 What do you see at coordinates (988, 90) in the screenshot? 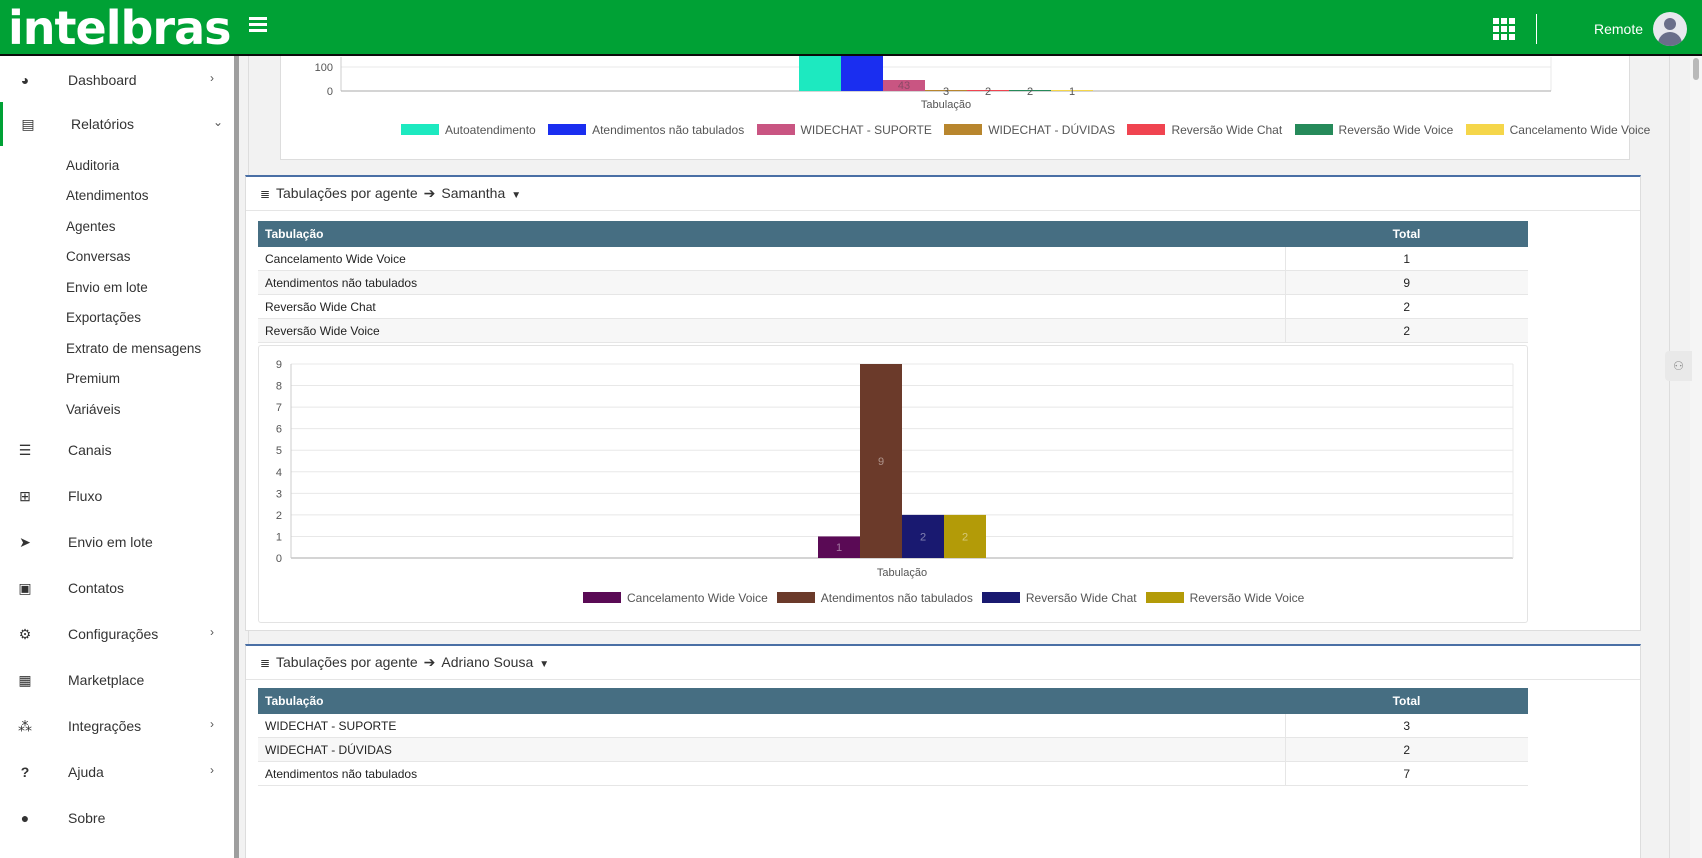
I see `bar-reversao-wide-chat` at bounding box center [988, 90].